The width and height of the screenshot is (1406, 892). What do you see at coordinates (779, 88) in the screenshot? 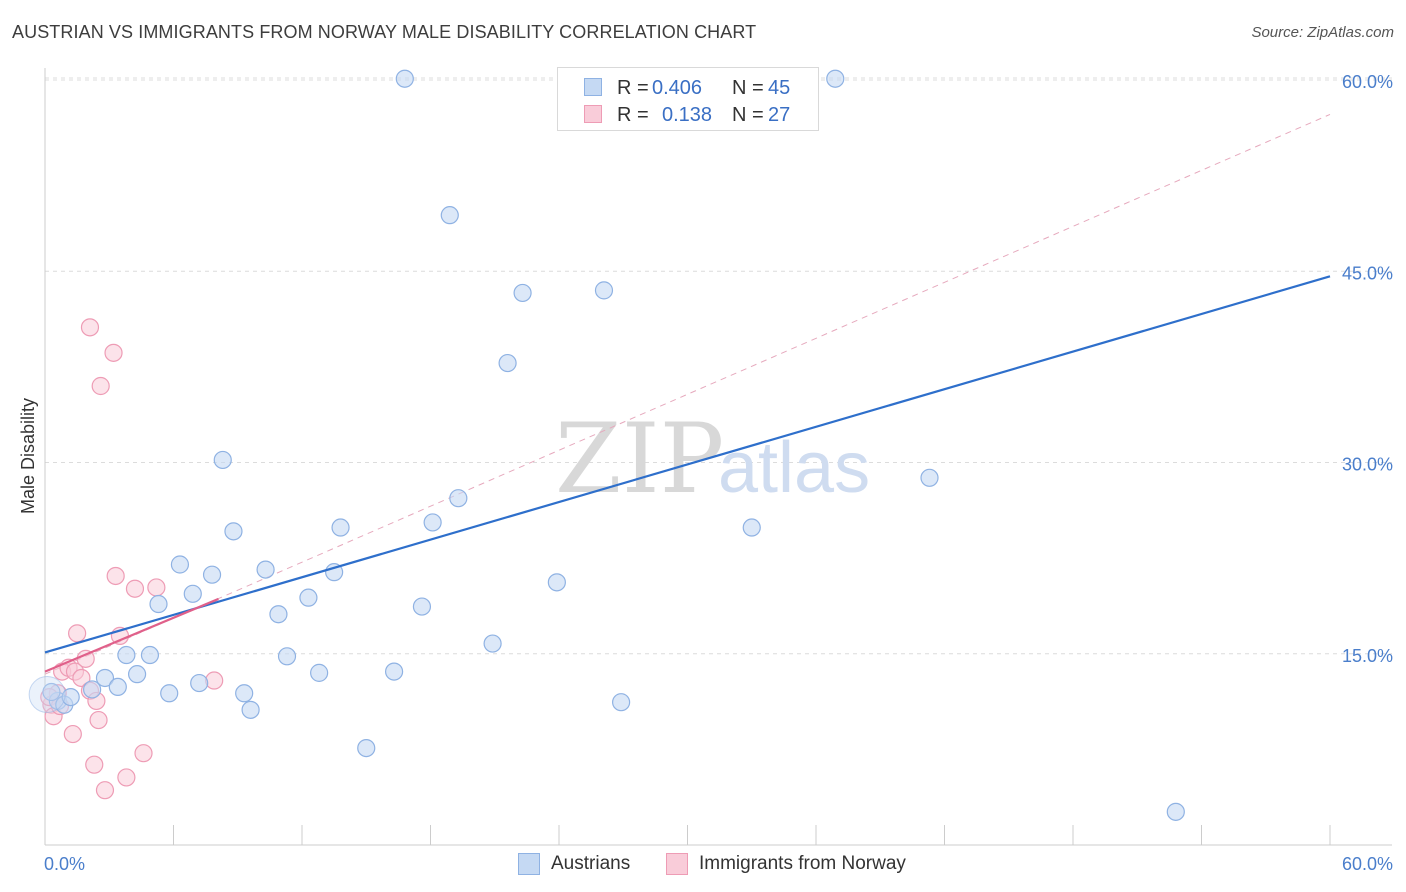
I see `n-value: 45` at bounding box center [779, 88].